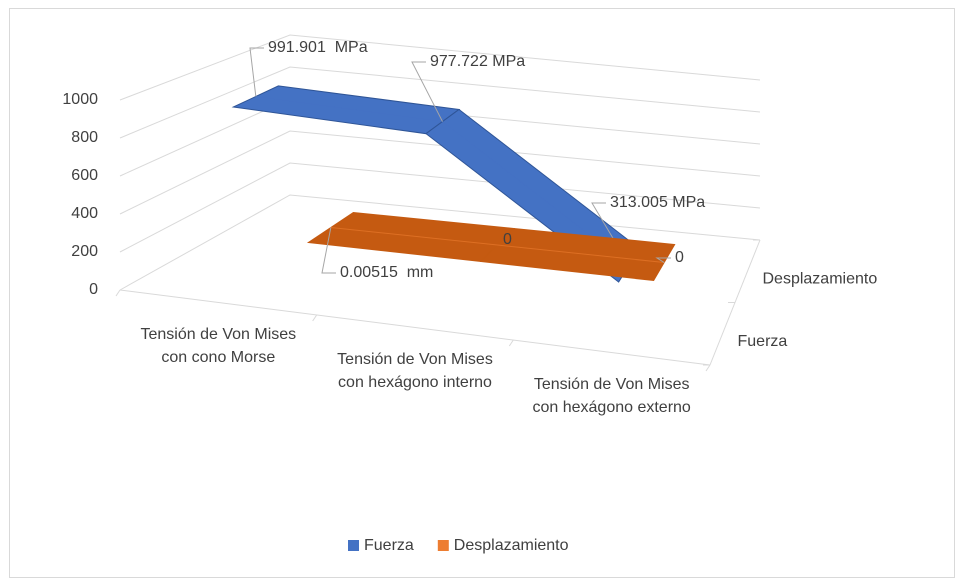 The image size is (956, 579). I want to click on x-tick-label: Tensión de Von Mises con cono Morse, so click(218, 345).